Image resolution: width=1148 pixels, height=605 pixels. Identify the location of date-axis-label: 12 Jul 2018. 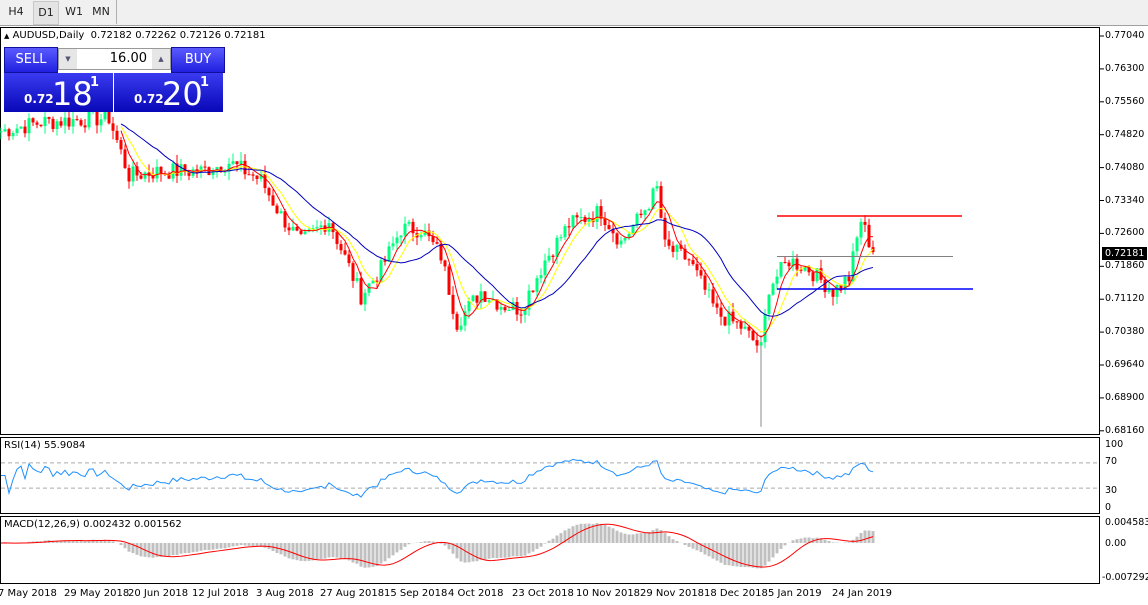
(220, 593).